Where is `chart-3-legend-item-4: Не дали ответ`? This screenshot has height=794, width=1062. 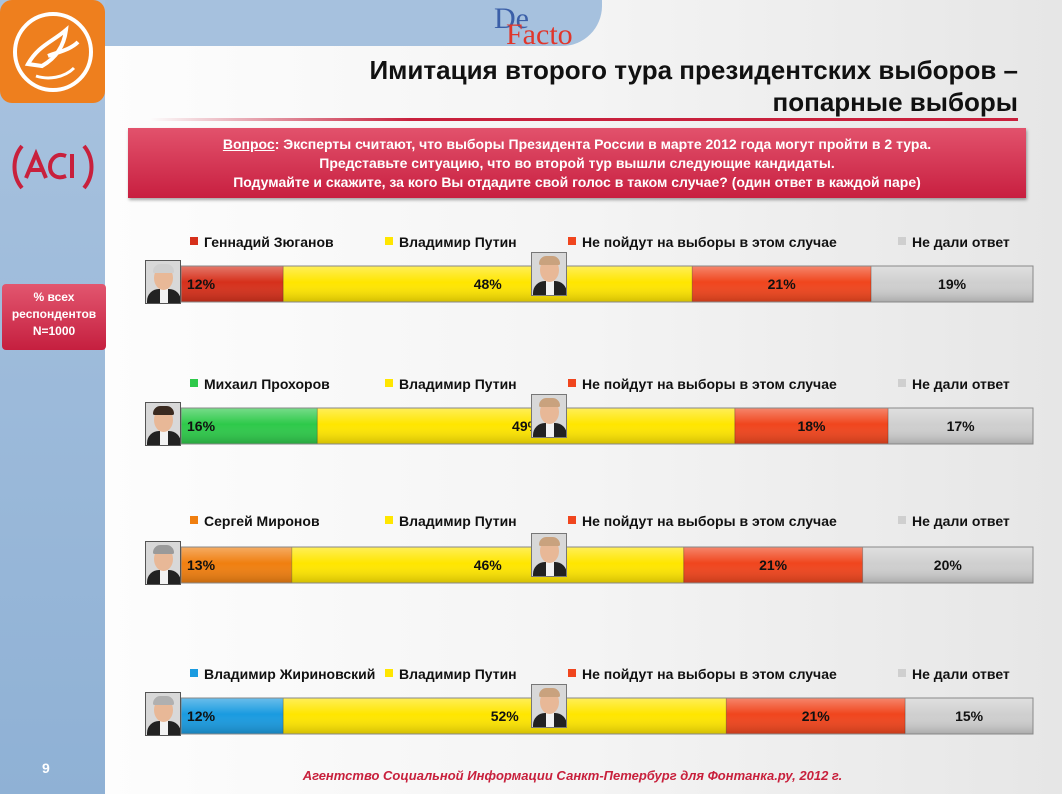 chart-3-legend-item-4: Не дали ответ is located at coordinates (954, 521).